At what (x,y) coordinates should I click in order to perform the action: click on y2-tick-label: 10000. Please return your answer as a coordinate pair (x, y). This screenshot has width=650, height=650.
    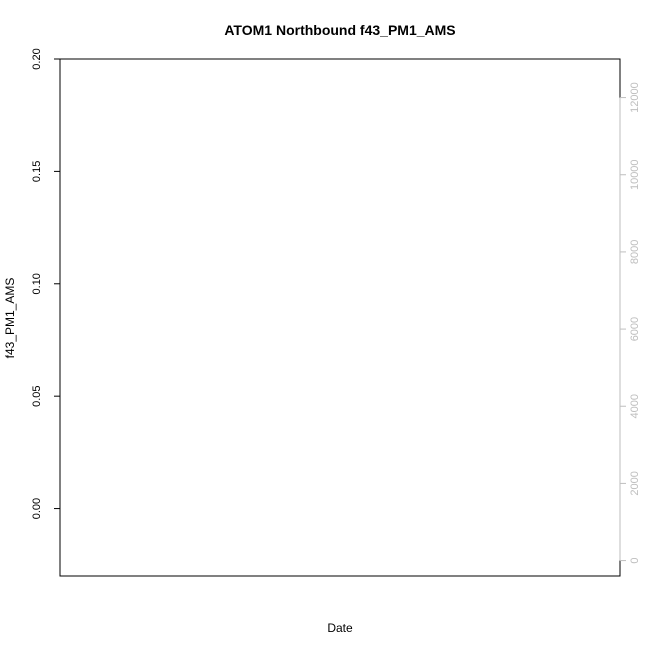
    Looking at the image, I should click on (635, 174).